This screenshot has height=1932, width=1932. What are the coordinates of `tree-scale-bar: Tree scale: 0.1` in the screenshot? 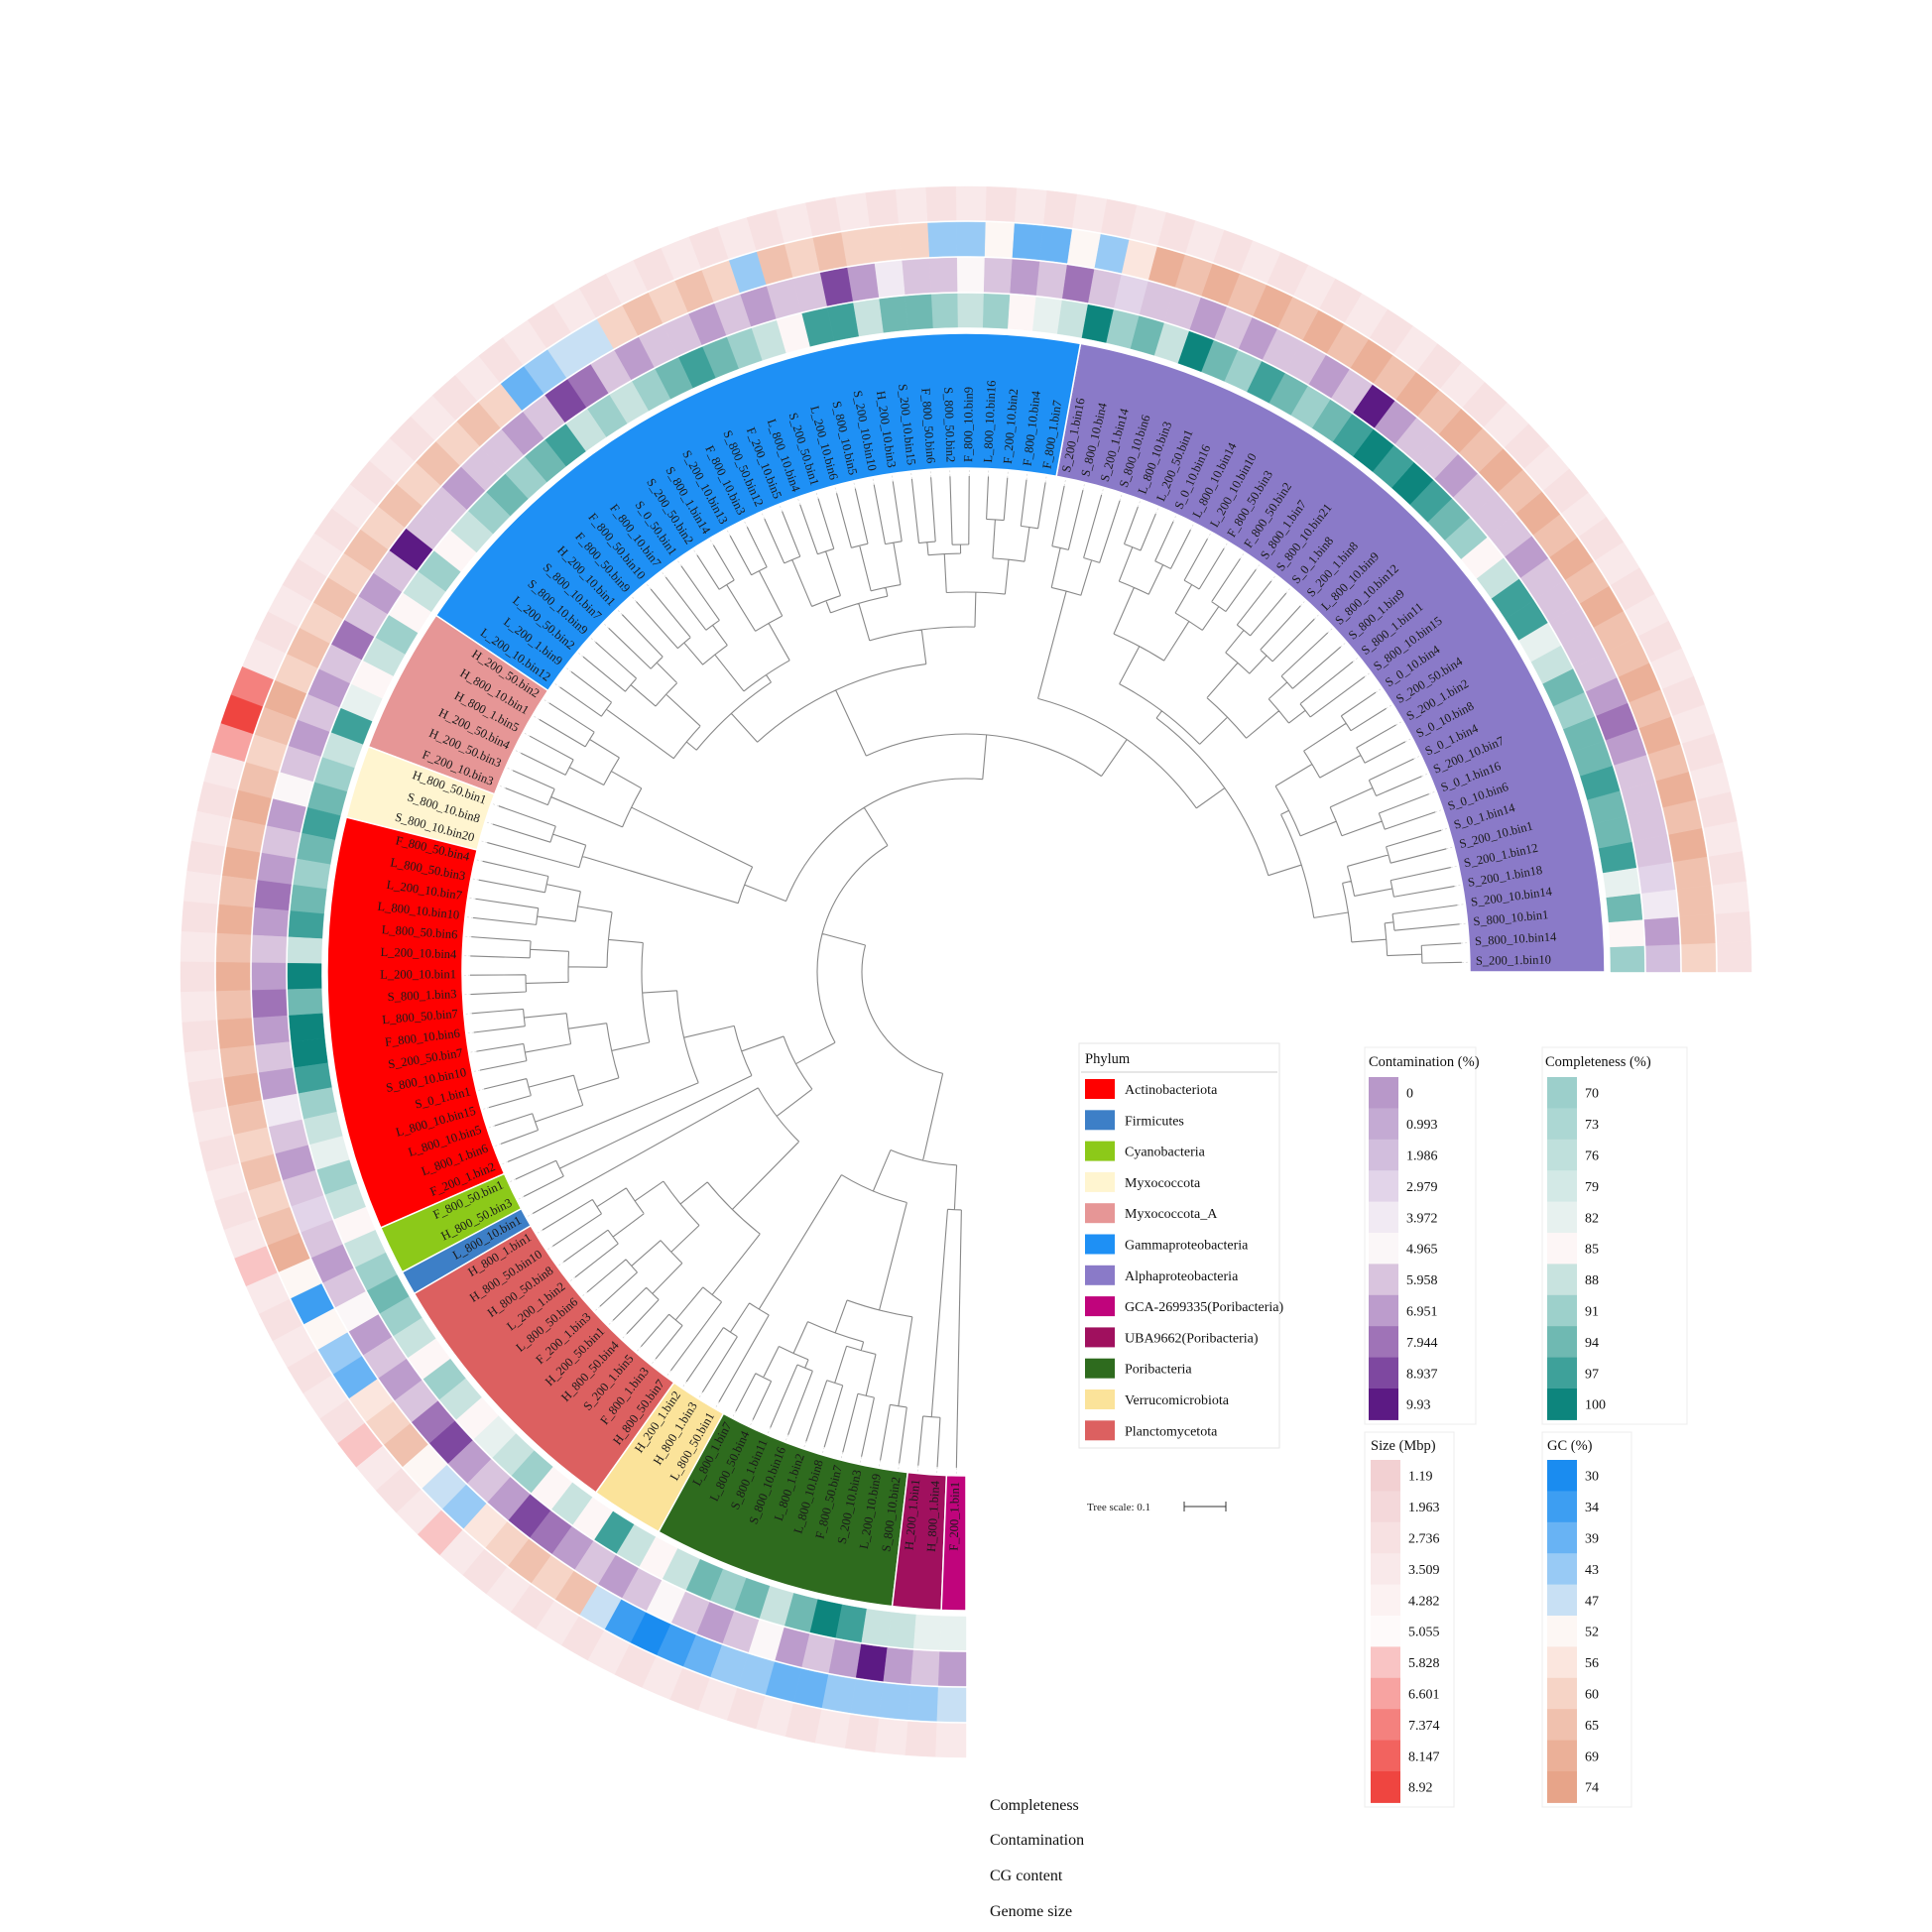 It's located at (1157, 1507).